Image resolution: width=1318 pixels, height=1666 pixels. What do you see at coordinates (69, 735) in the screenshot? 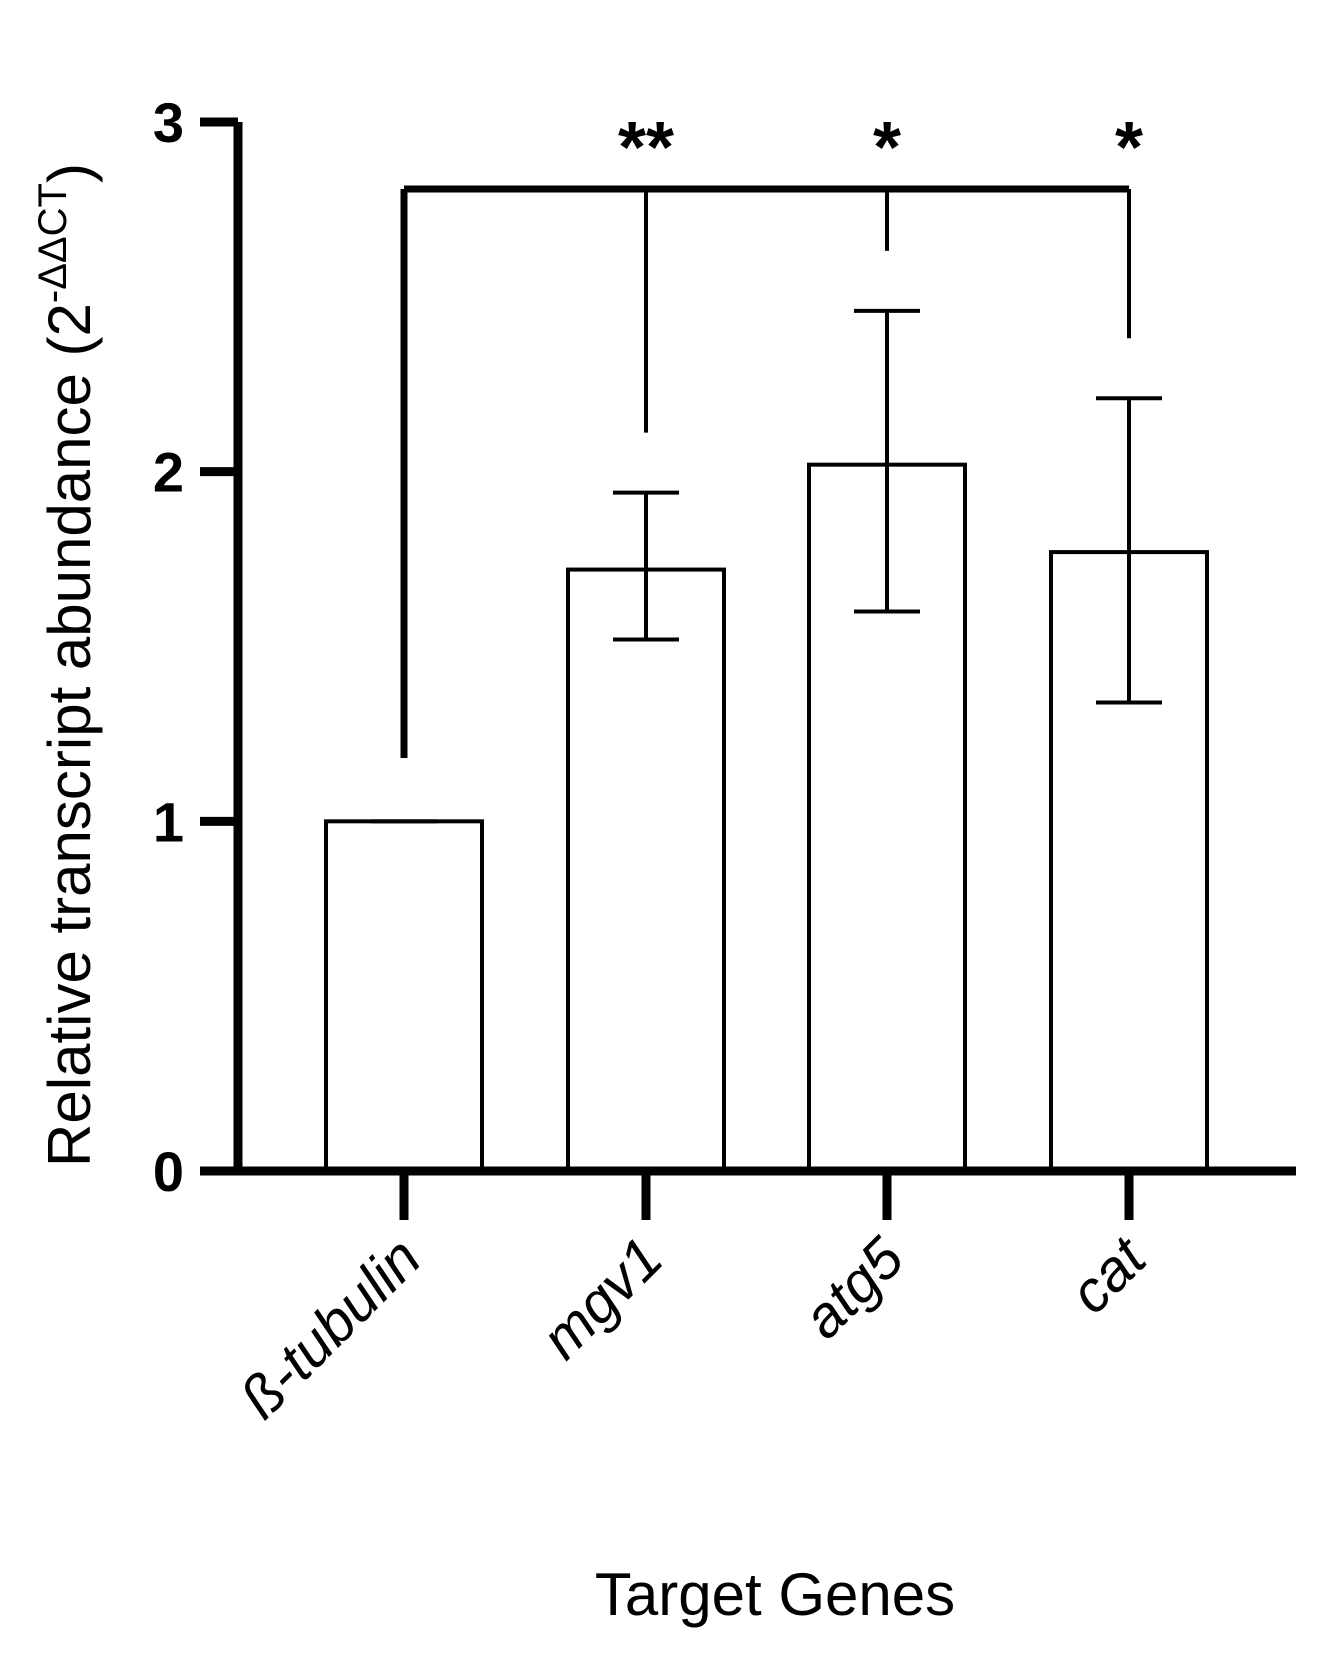
I see `y-axis-title-main: Relative transcript abundance (2` at bounding box center [69, 735].